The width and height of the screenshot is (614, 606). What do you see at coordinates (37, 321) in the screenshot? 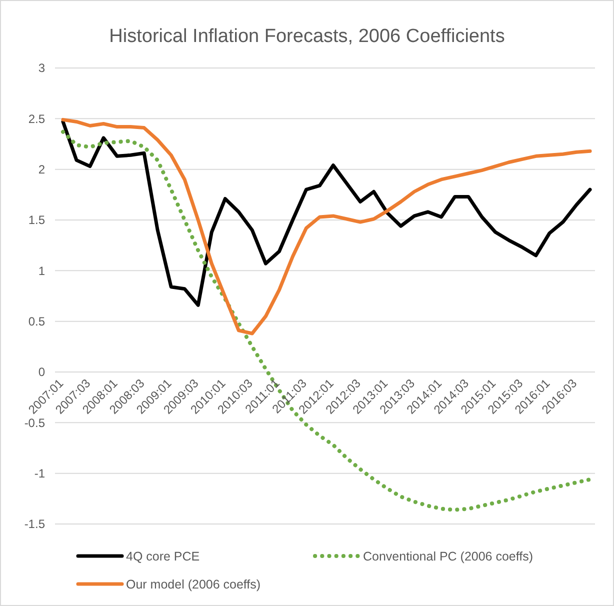
I see `y-tick-label: 0.5` at bounding box center [37, 321].